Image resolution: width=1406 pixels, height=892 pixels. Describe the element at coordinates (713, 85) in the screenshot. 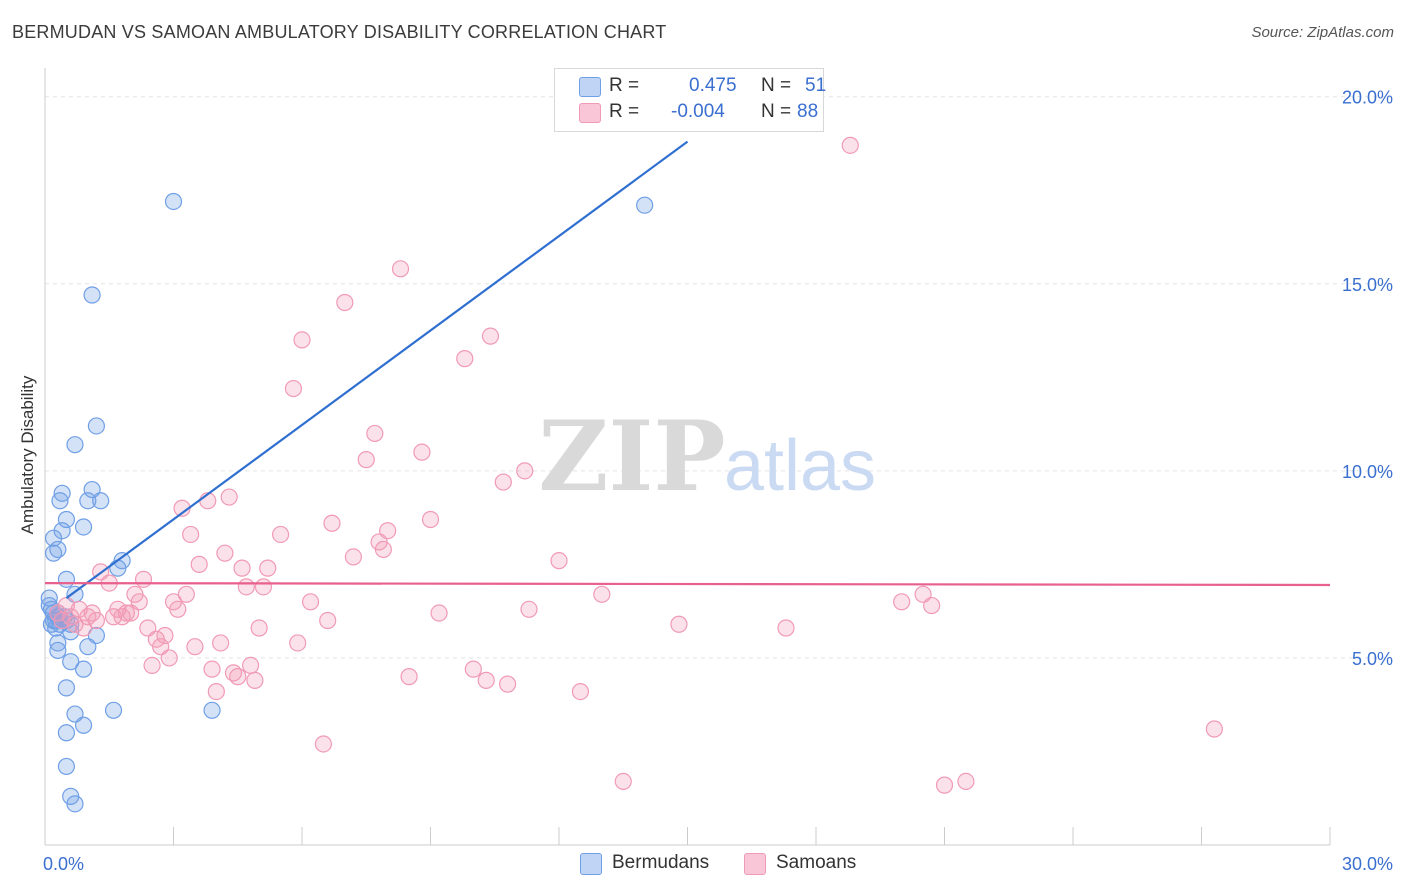

I see `legend-r-value: 0.475` at that location.